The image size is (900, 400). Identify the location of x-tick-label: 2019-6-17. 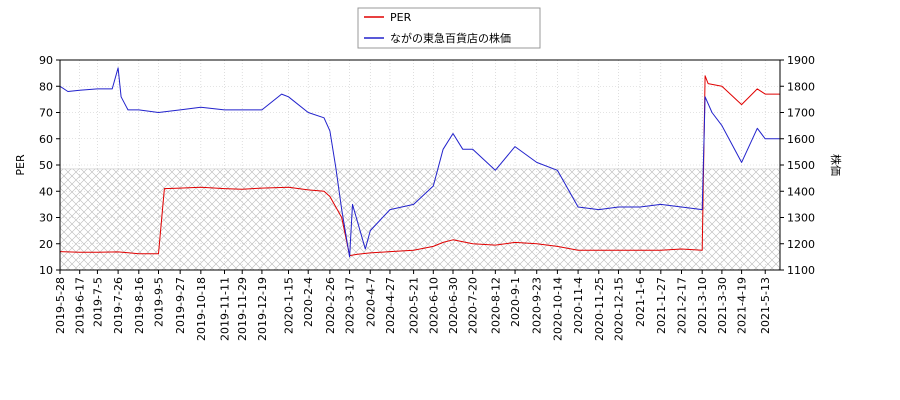
(80, 305).